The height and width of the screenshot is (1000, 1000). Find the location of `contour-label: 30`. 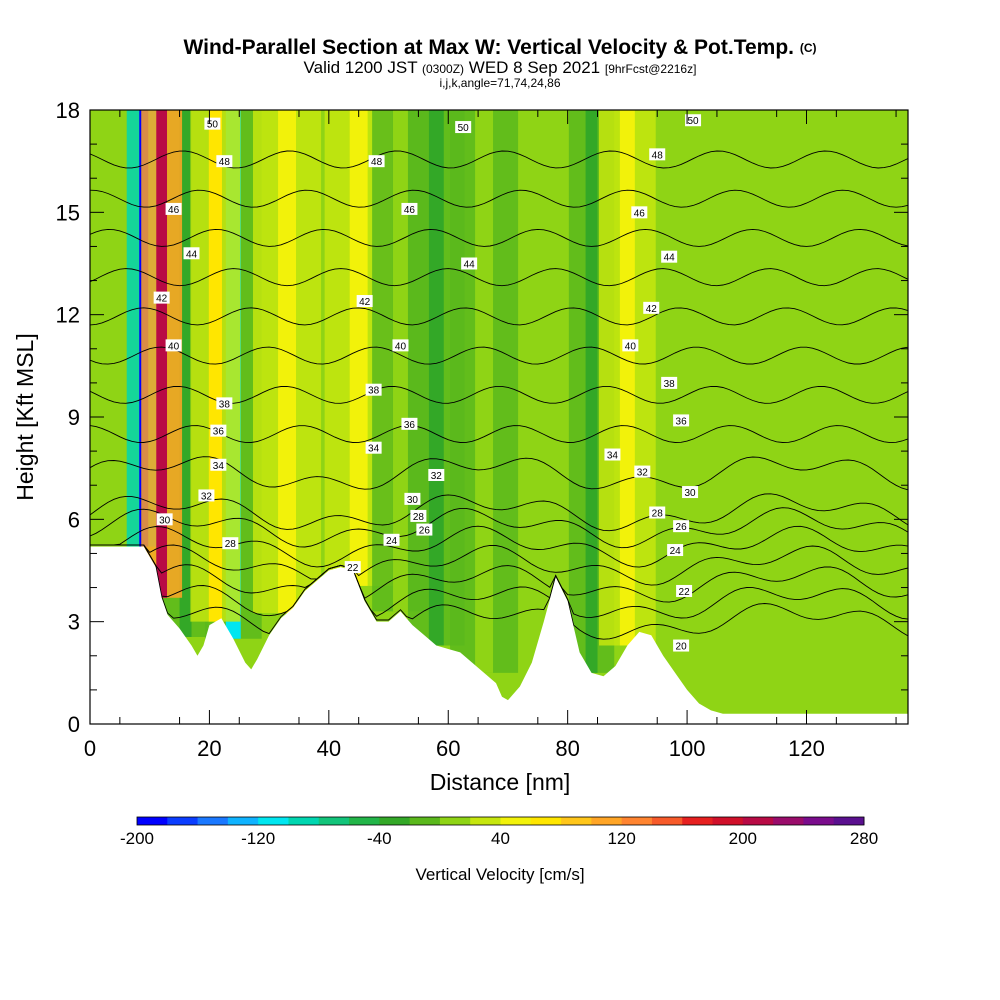

contour-label: 30 is located at coordinates (412, 499).